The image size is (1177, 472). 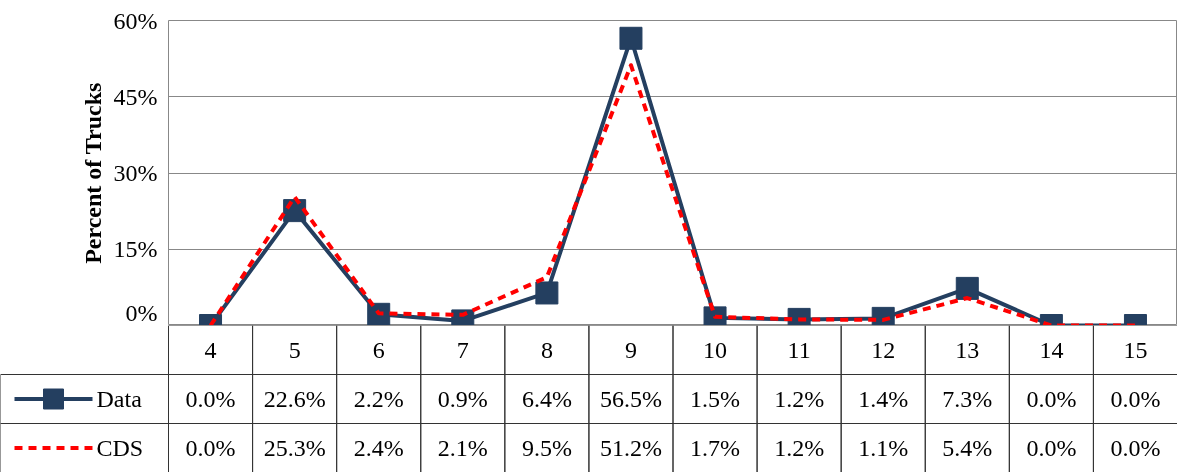 I want to click on x-tick-label: 13, so click(x=967, y=349).